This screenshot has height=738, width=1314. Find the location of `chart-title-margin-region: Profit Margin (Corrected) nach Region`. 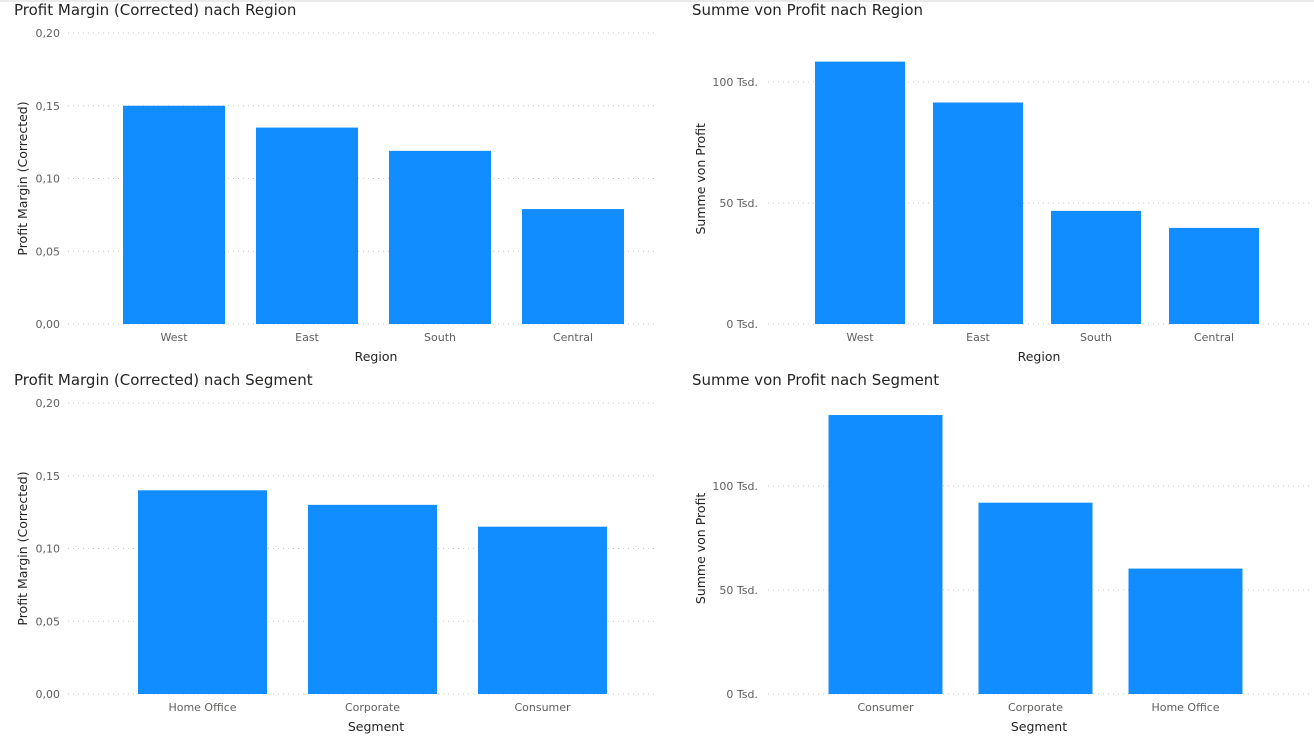

chart-title-margin-region: Profit Margin (Corrected) nach Region is located at coordinates (155, 10).